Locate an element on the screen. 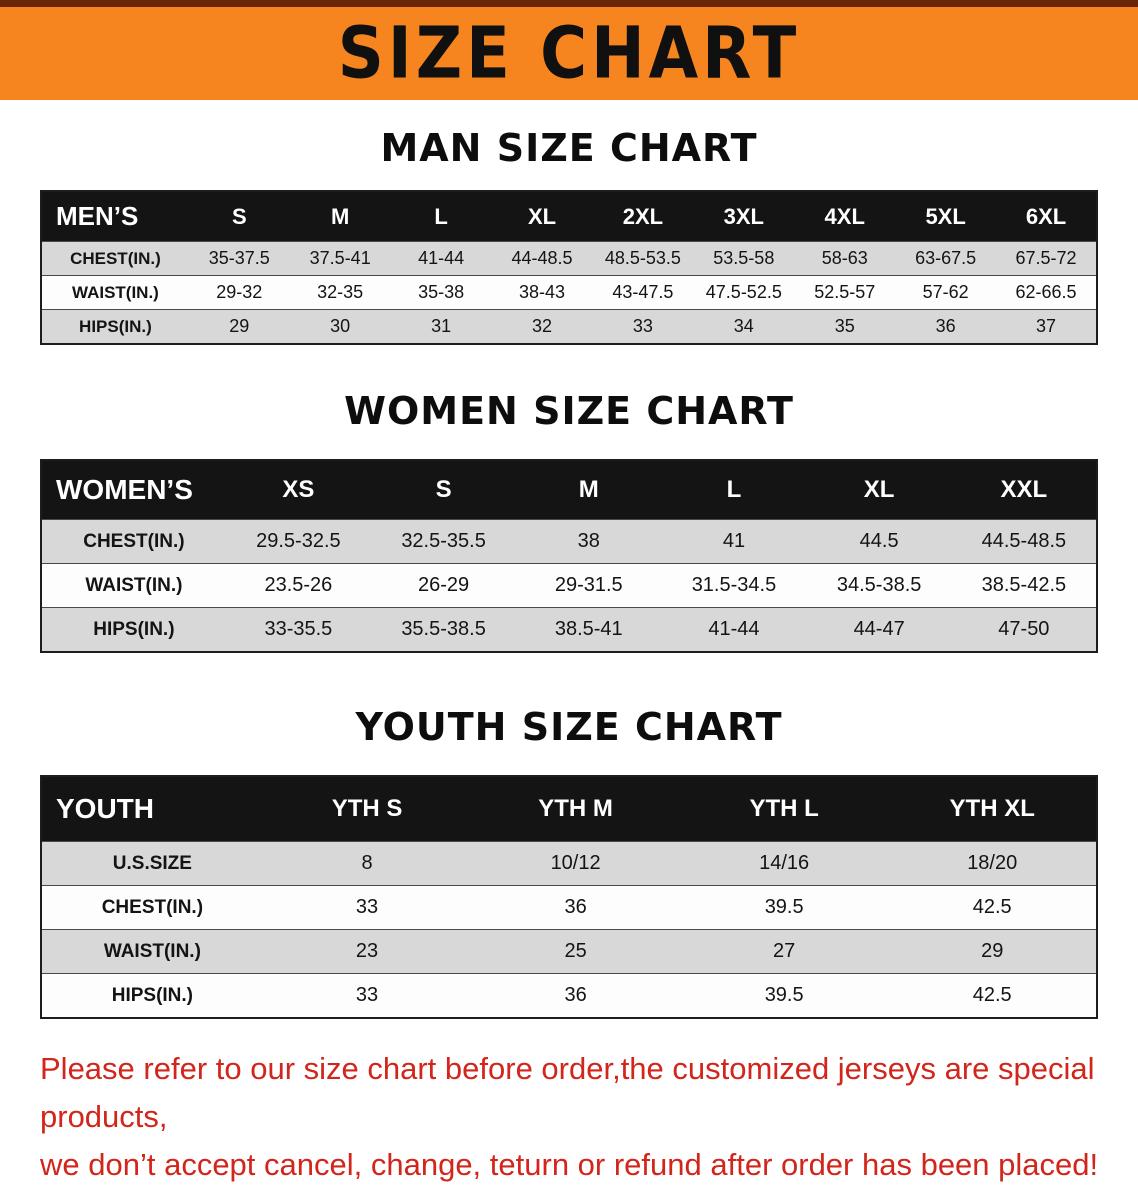 The image size is (1138, 1189). youth-table-header-row: YOUTH YTH S YTH M YTH L YTH XL is located at coordinates (569, 809).